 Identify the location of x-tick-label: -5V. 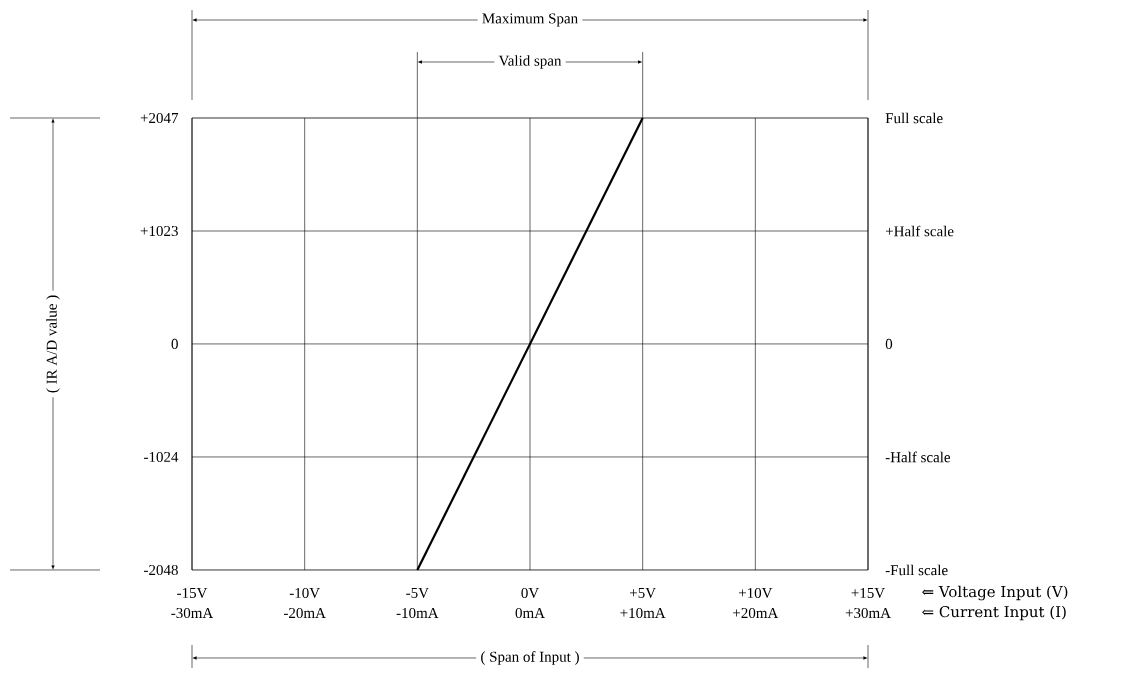
(417, 592).